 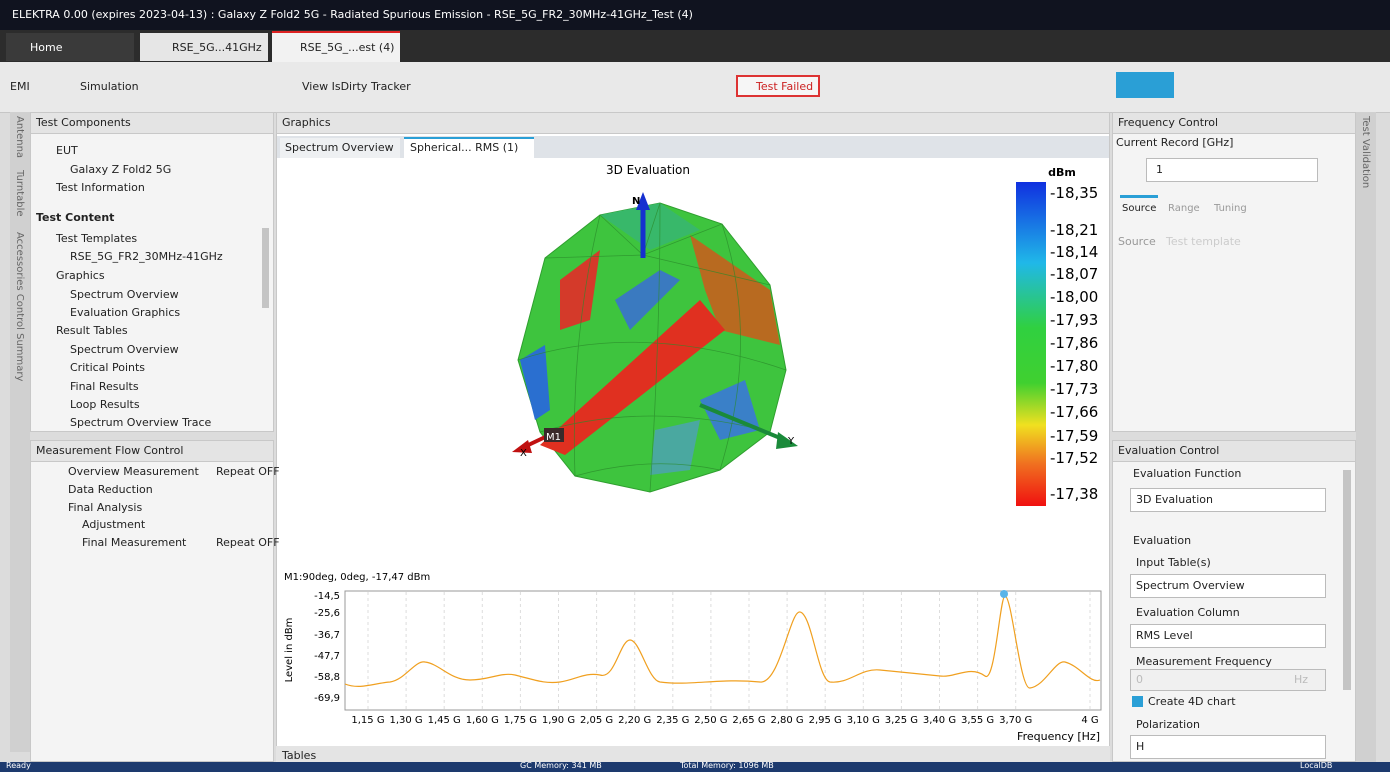 What do you see at coordinates (1139, 679) in the screenshot?
I see `field-value: 0` at bounding box center [1139, 679].